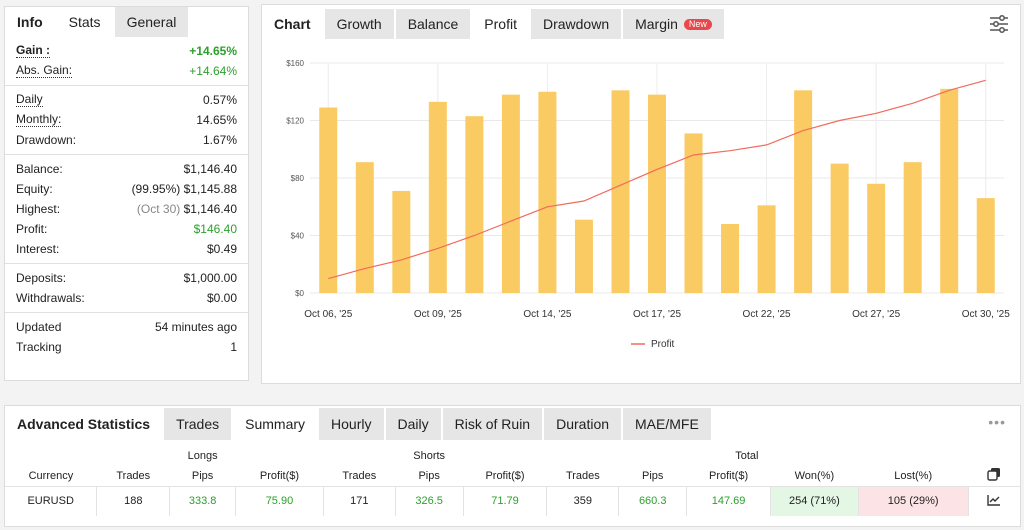 This screenshot has height=530, width=1024. What do you see at coordinates (46, 140) in the screenshot?
I see `info-label: Drawdown:` at bounding box center [46, 140].